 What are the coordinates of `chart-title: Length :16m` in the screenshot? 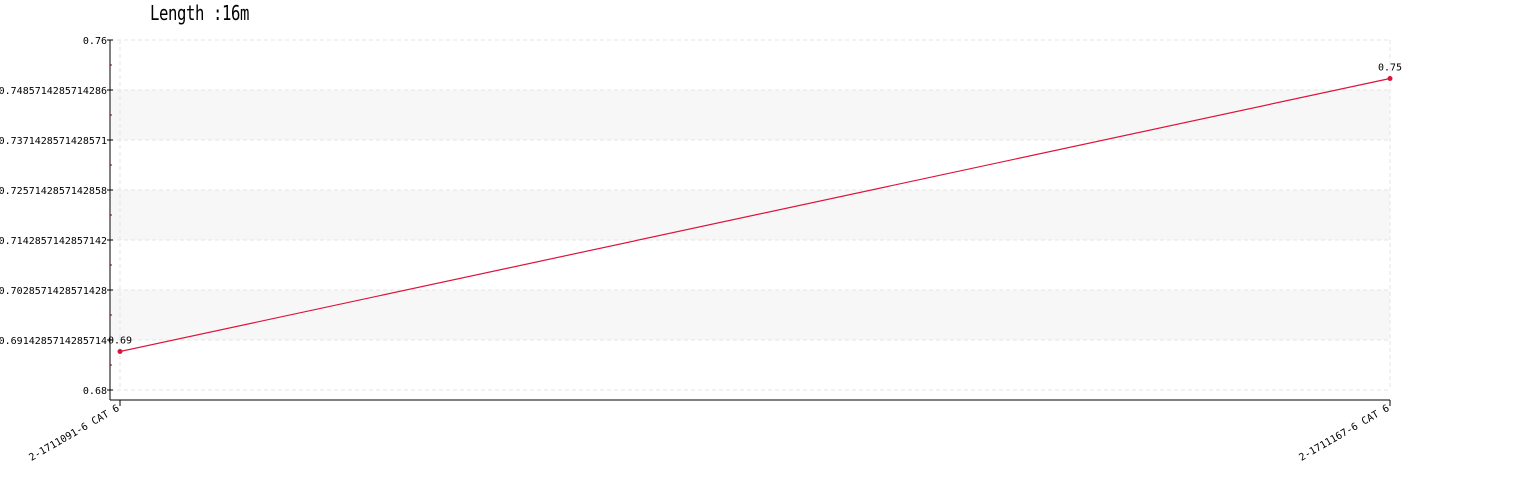 It's located at (200, 13).